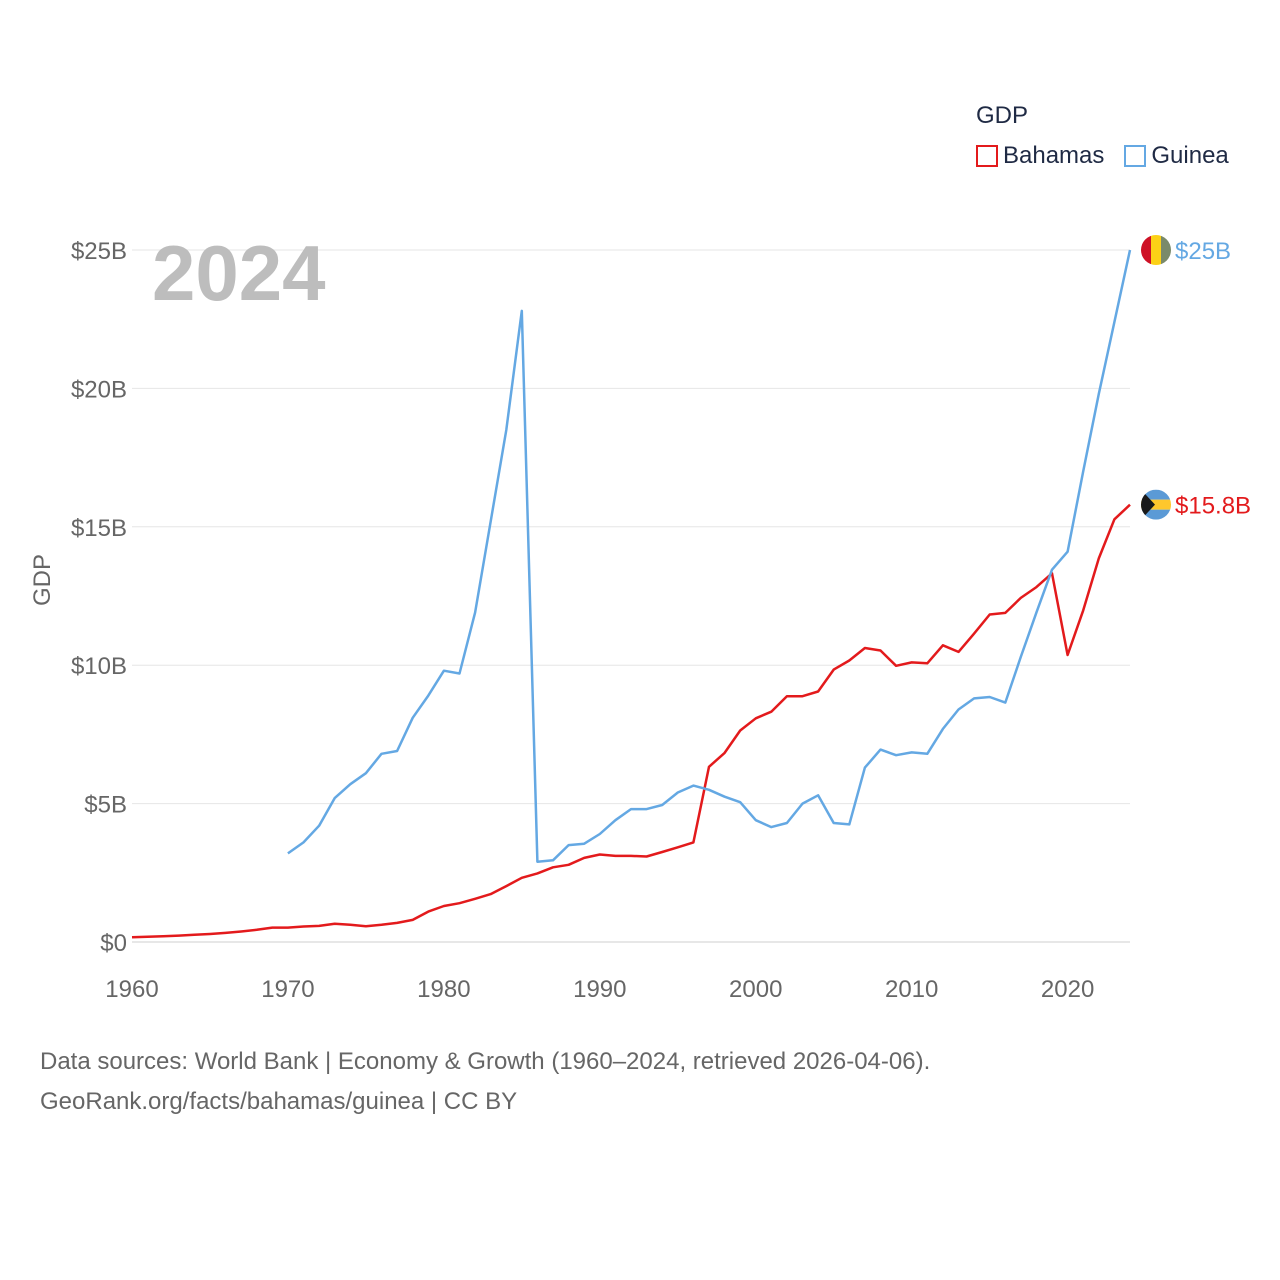  Describe the element at coordinates (279, 1101) in the screenshot. I see `sources-line-2: GeoRank.org/facts/bahamas/guinea | CC BY` at that location.